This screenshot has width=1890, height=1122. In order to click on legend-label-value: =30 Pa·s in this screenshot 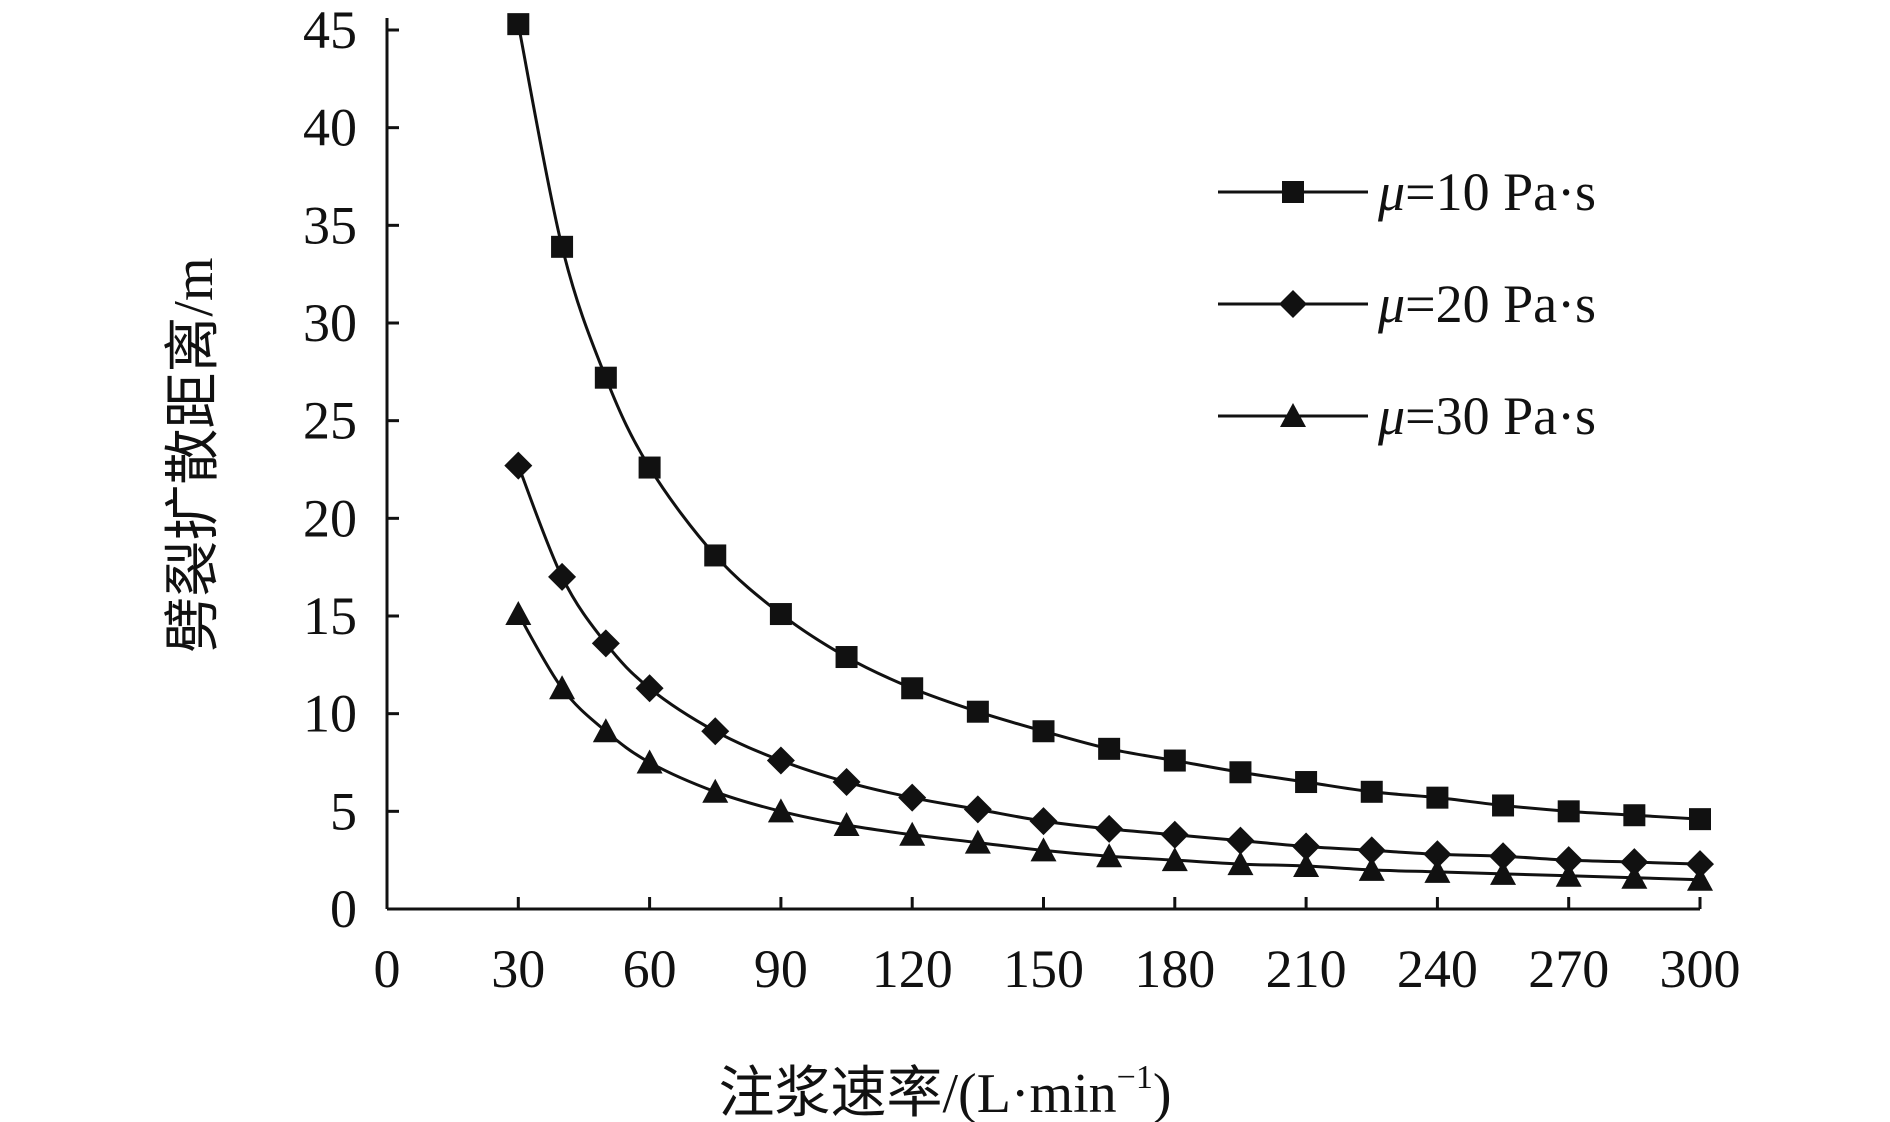, I will do `click(1500, 416)`.